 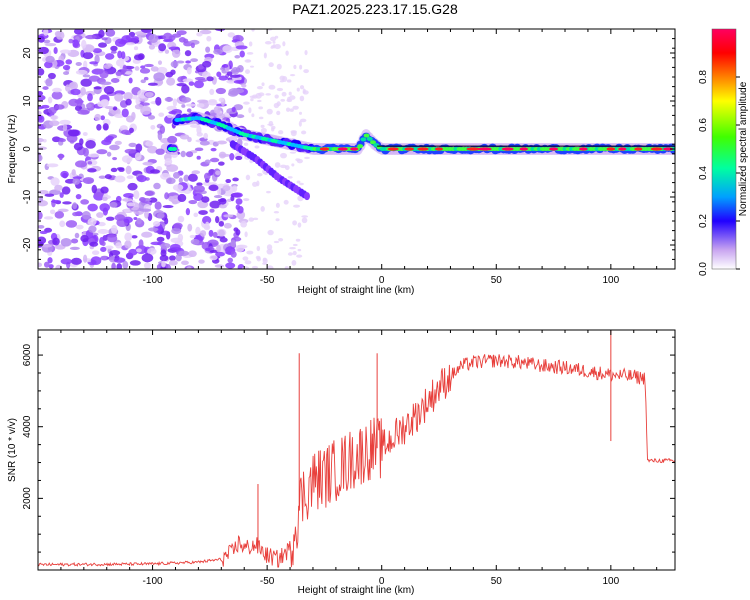 What do you see at coordinates (724, 149) in the screenshot?
I see `colorbar-gradient` at bounding box center [724, 149].